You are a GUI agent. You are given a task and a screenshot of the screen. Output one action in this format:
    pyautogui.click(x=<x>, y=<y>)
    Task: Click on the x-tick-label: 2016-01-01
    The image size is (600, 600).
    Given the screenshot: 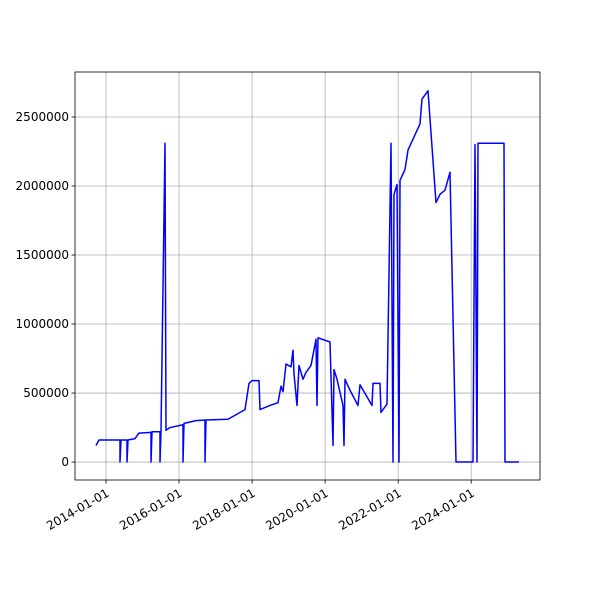 What is the action you would take?
    pyautogui.click(x=150, y=509)
    